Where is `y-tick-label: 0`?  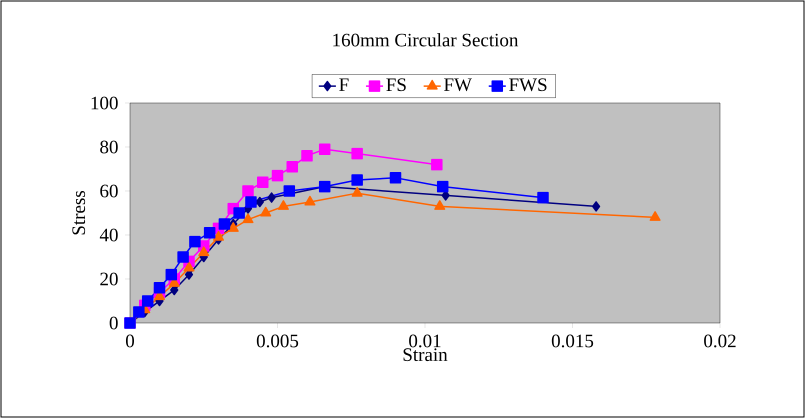 y-tick-label: 0 is located at coordinates (114, 323).